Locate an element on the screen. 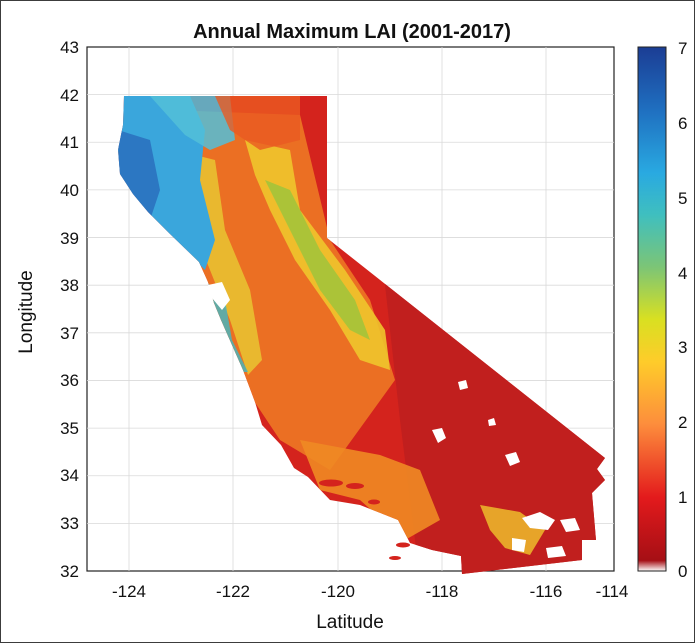  y-axis-label: Longitude is located at coordinates (26, 311).